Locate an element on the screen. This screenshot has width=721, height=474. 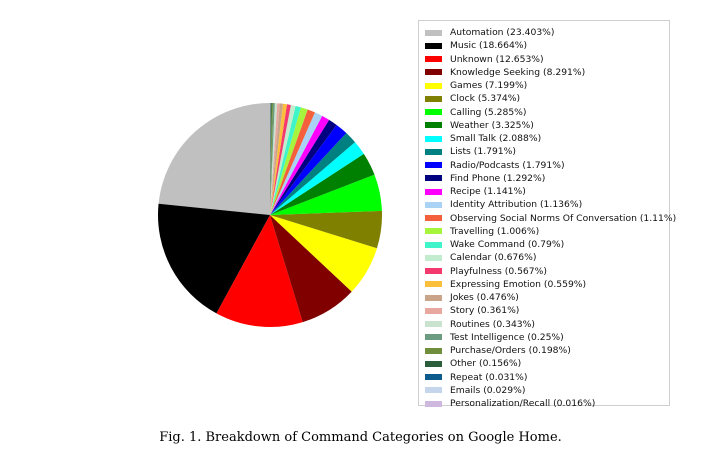
legend-item: Radio/Podcasts (1.791%) is located at coordinates (547, 165).